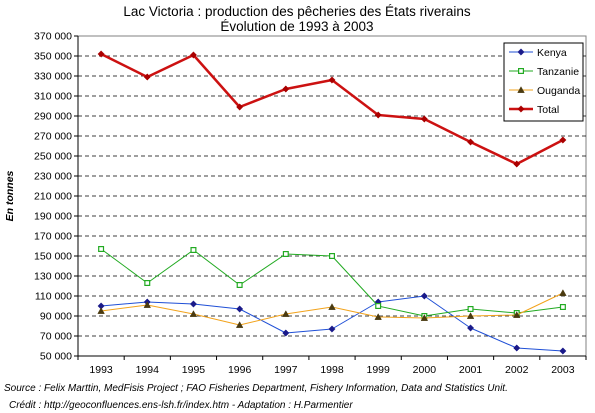 The width and height of the screenshot is (595, 413). What do you see at coordinates (379, 370) in the screenshot?
I see `x-tick-label: 1999` at bounding box center [379, 370].